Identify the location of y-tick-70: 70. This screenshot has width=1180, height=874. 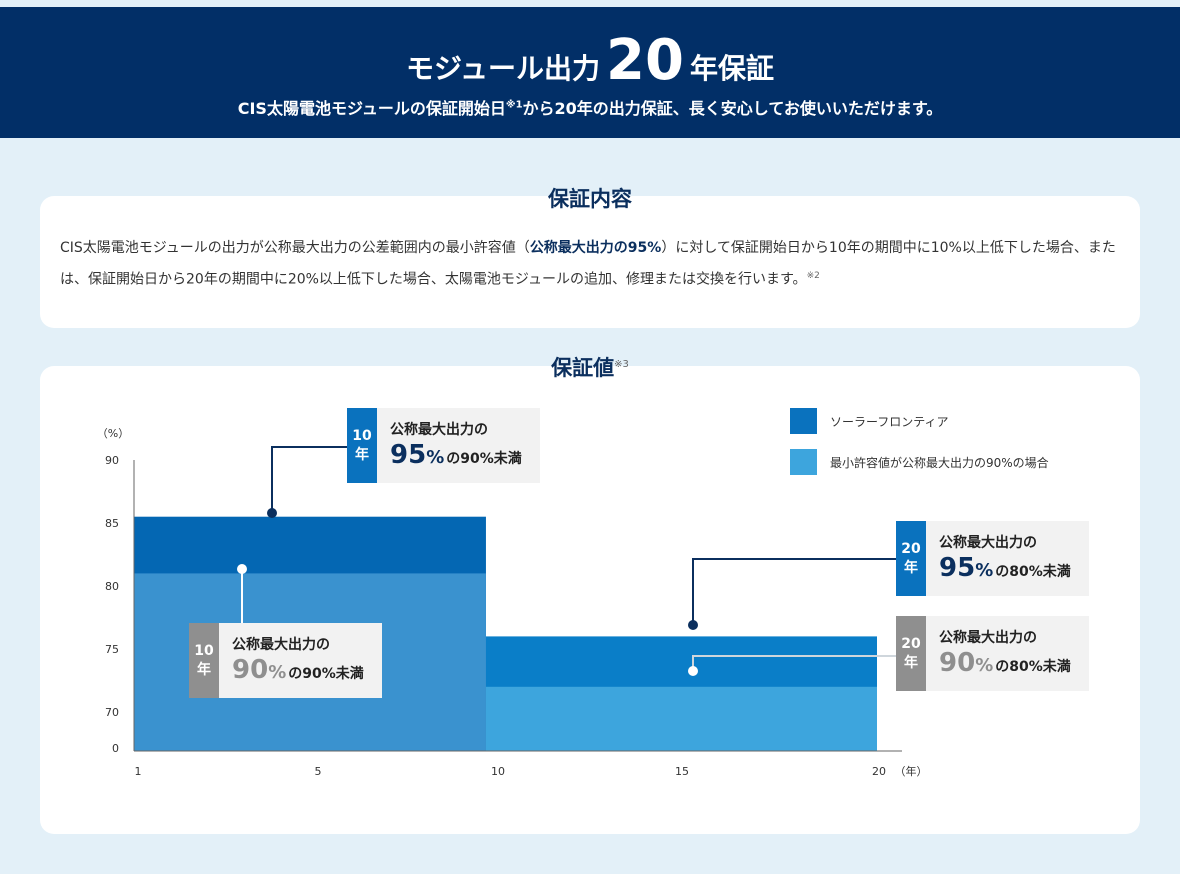
(112, 712).